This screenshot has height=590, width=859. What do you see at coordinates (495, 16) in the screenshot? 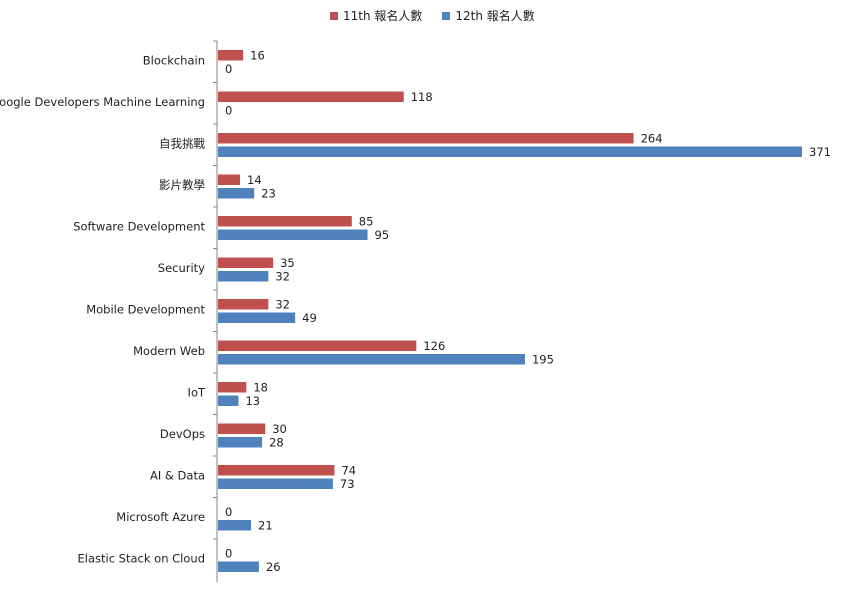
I see `legend-label-12th: 12th 報名人數` at bounding box center [495, 16].